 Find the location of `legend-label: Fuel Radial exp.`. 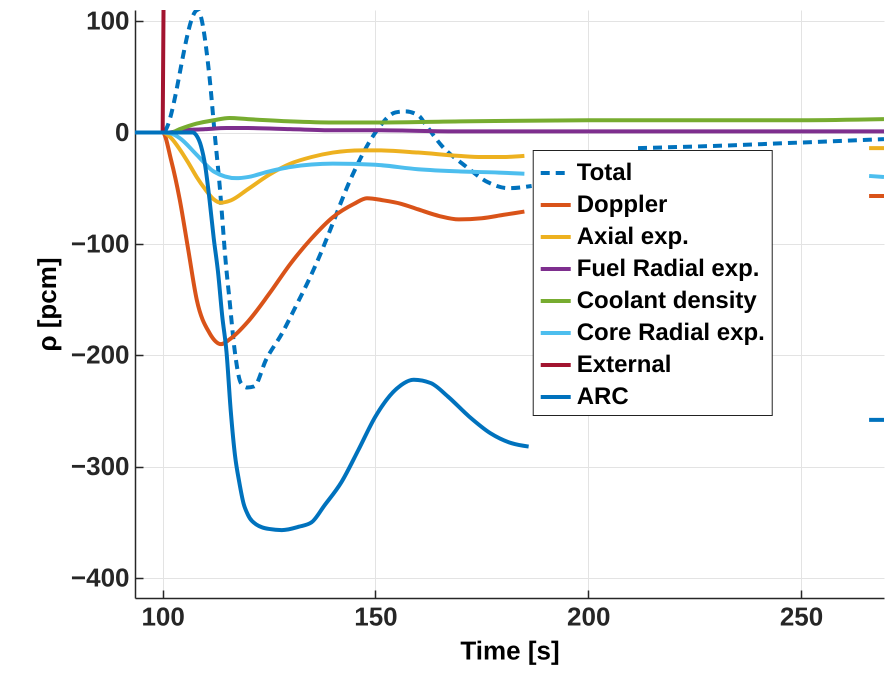

legend-label: Fuel Radial exp. is located at coordinates (668, 268).